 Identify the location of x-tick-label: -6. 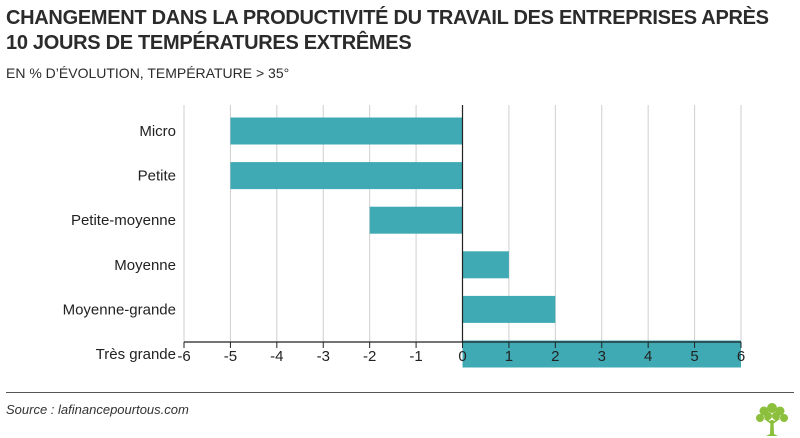
(183, 356).